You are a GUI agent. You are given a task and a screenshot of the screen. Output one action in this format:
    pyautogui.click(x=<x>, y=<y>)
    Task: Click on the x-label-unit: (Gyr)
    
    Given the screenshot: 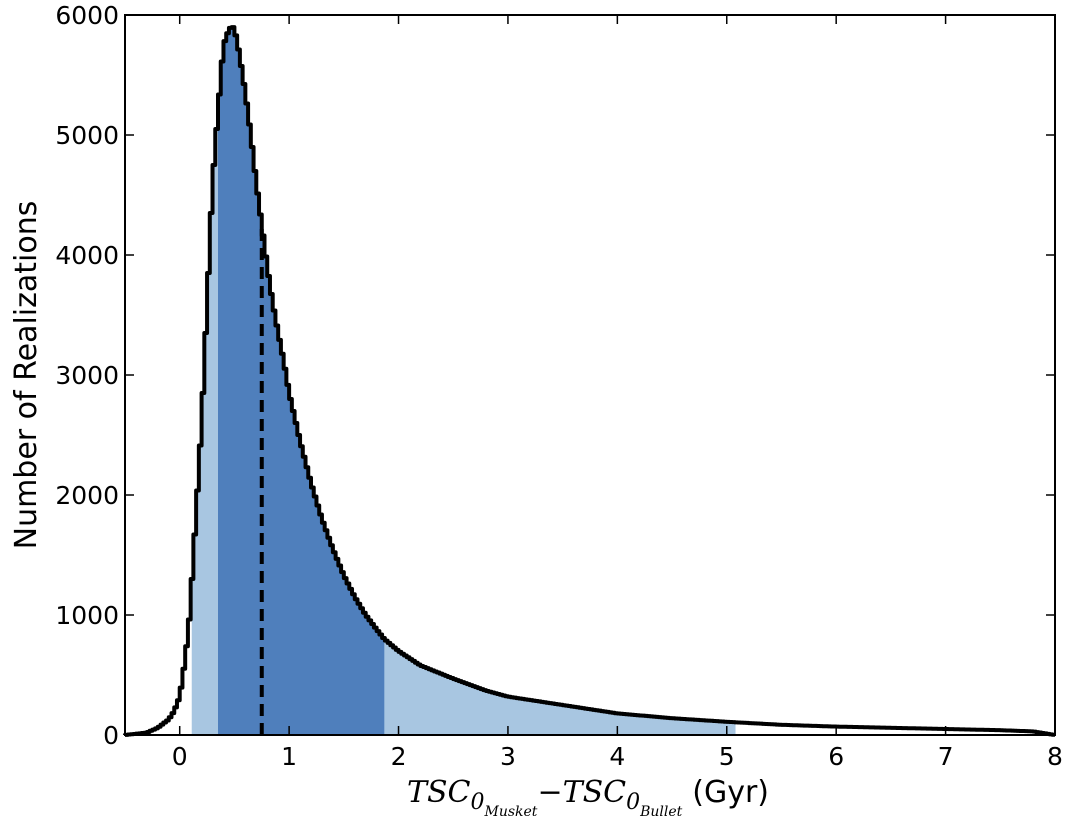 What is the action you would take?
    pyautogui.click(x=730, y=792)
    